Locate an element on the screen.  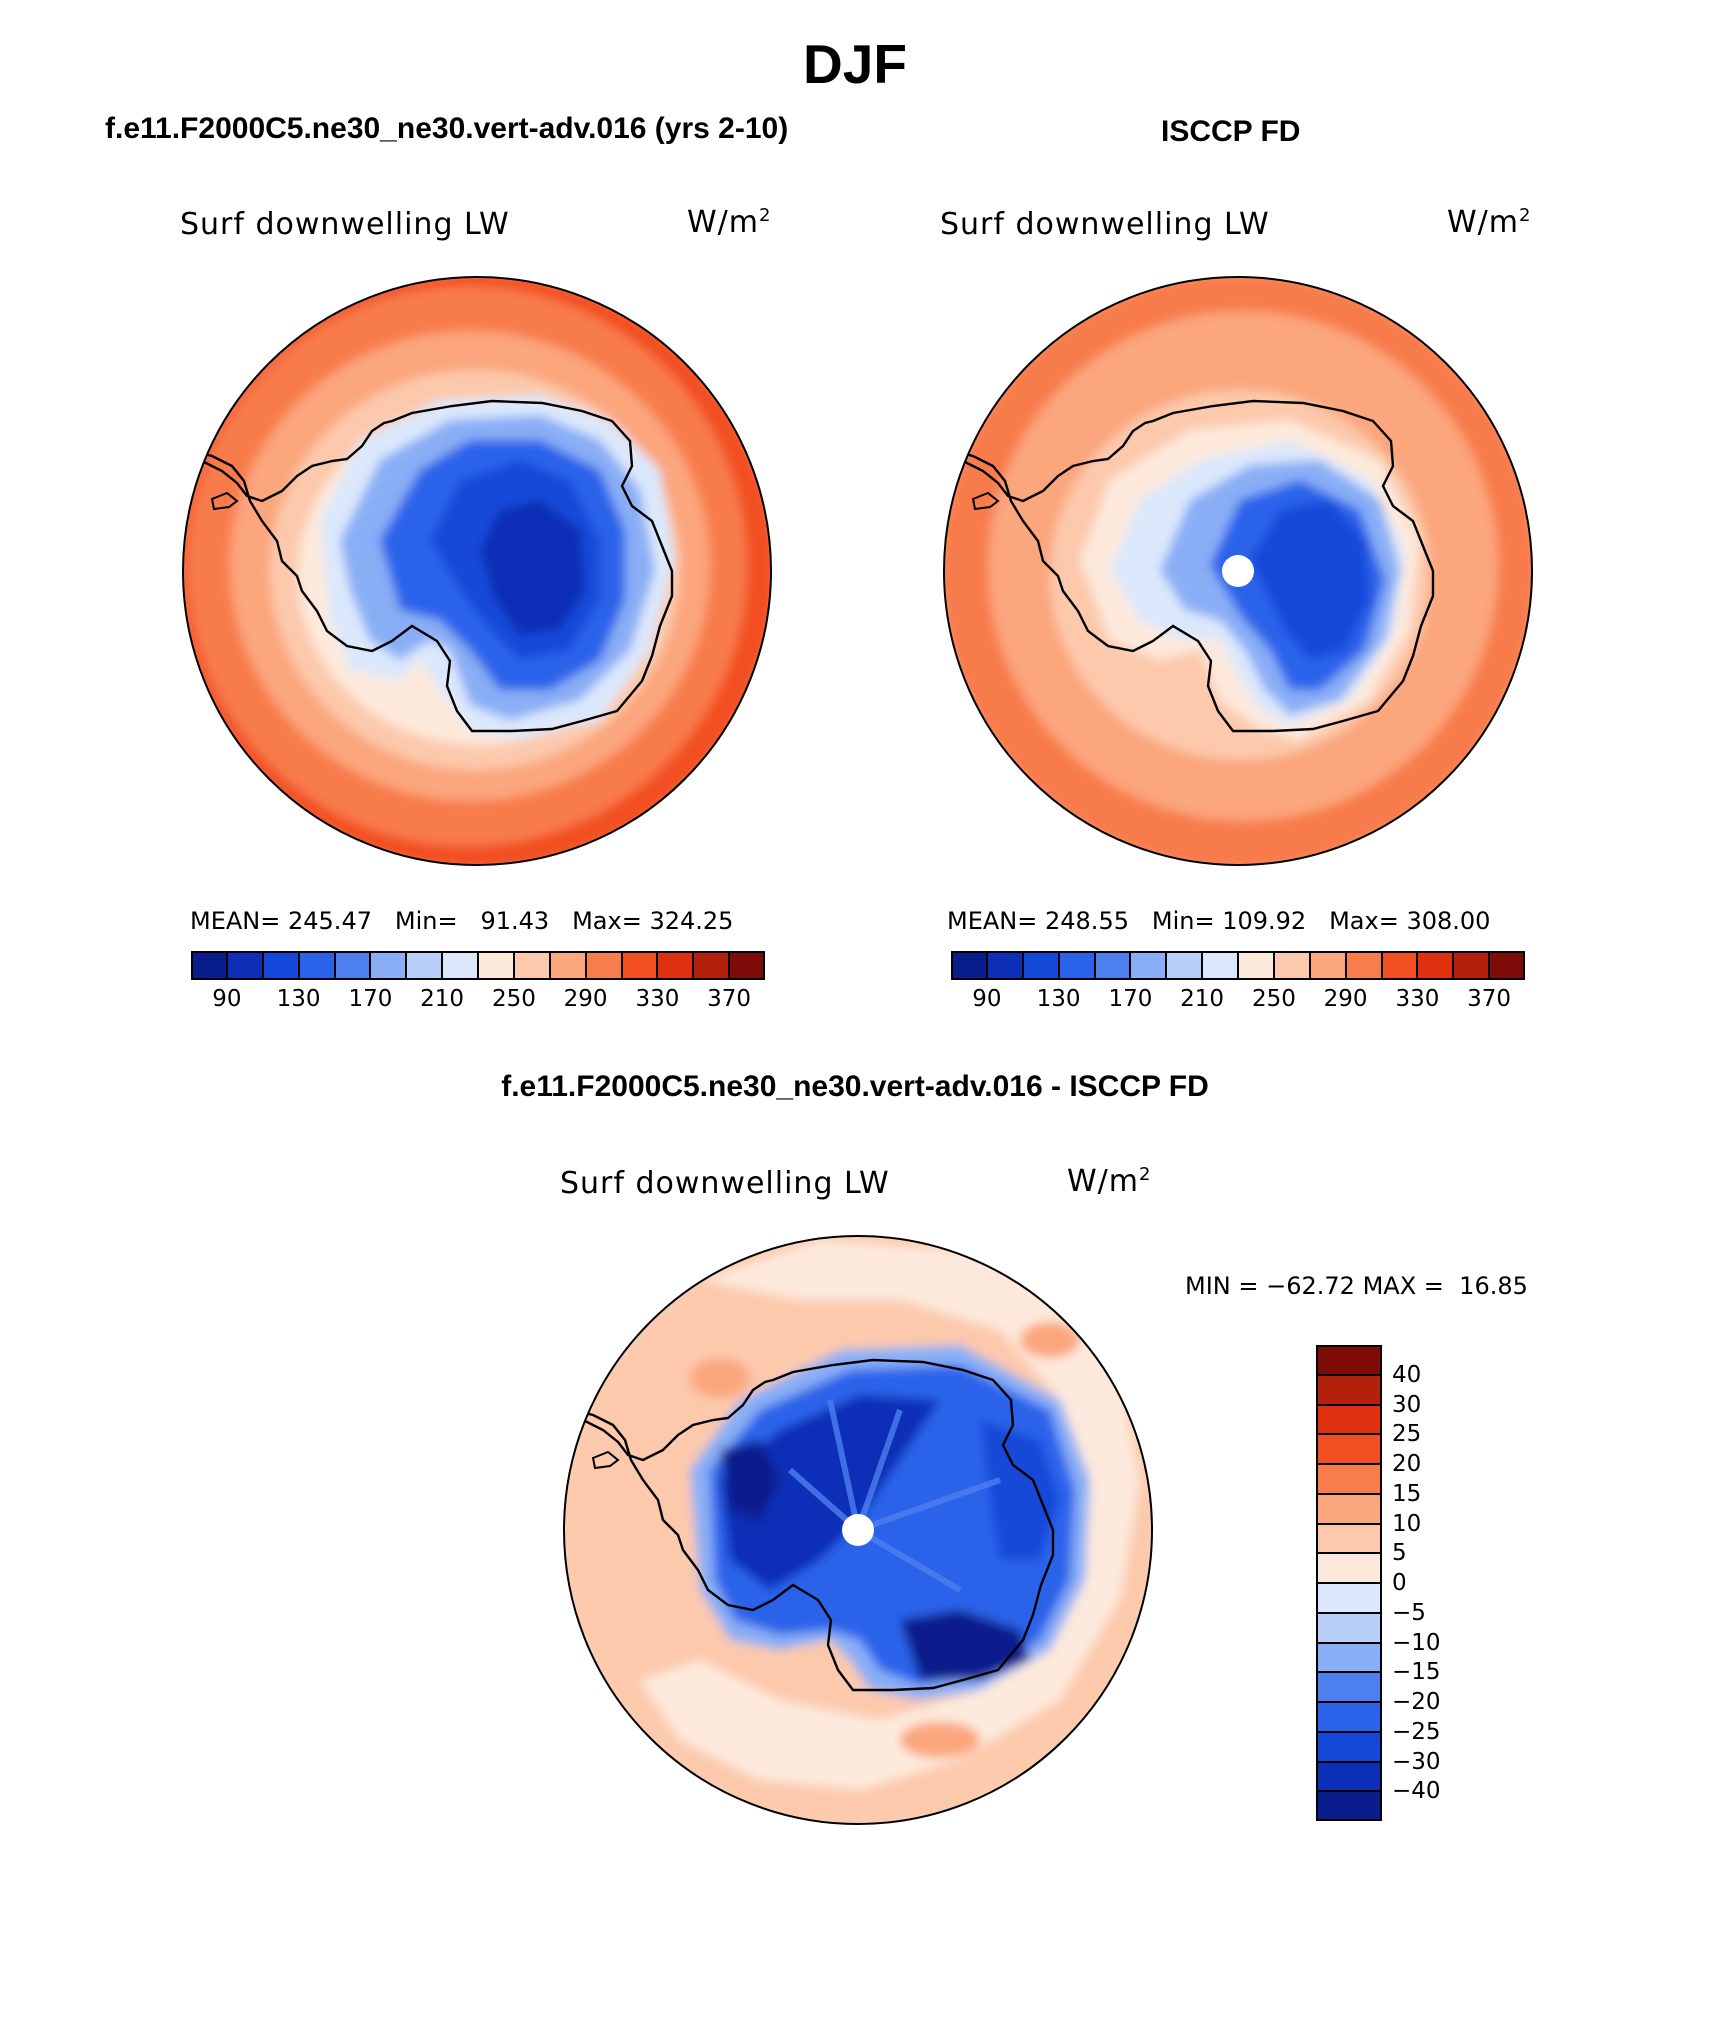
stats-model: MEAN= 245.47 Min= 91.43 Max= 324.25 is located at coordinates (462, 921).